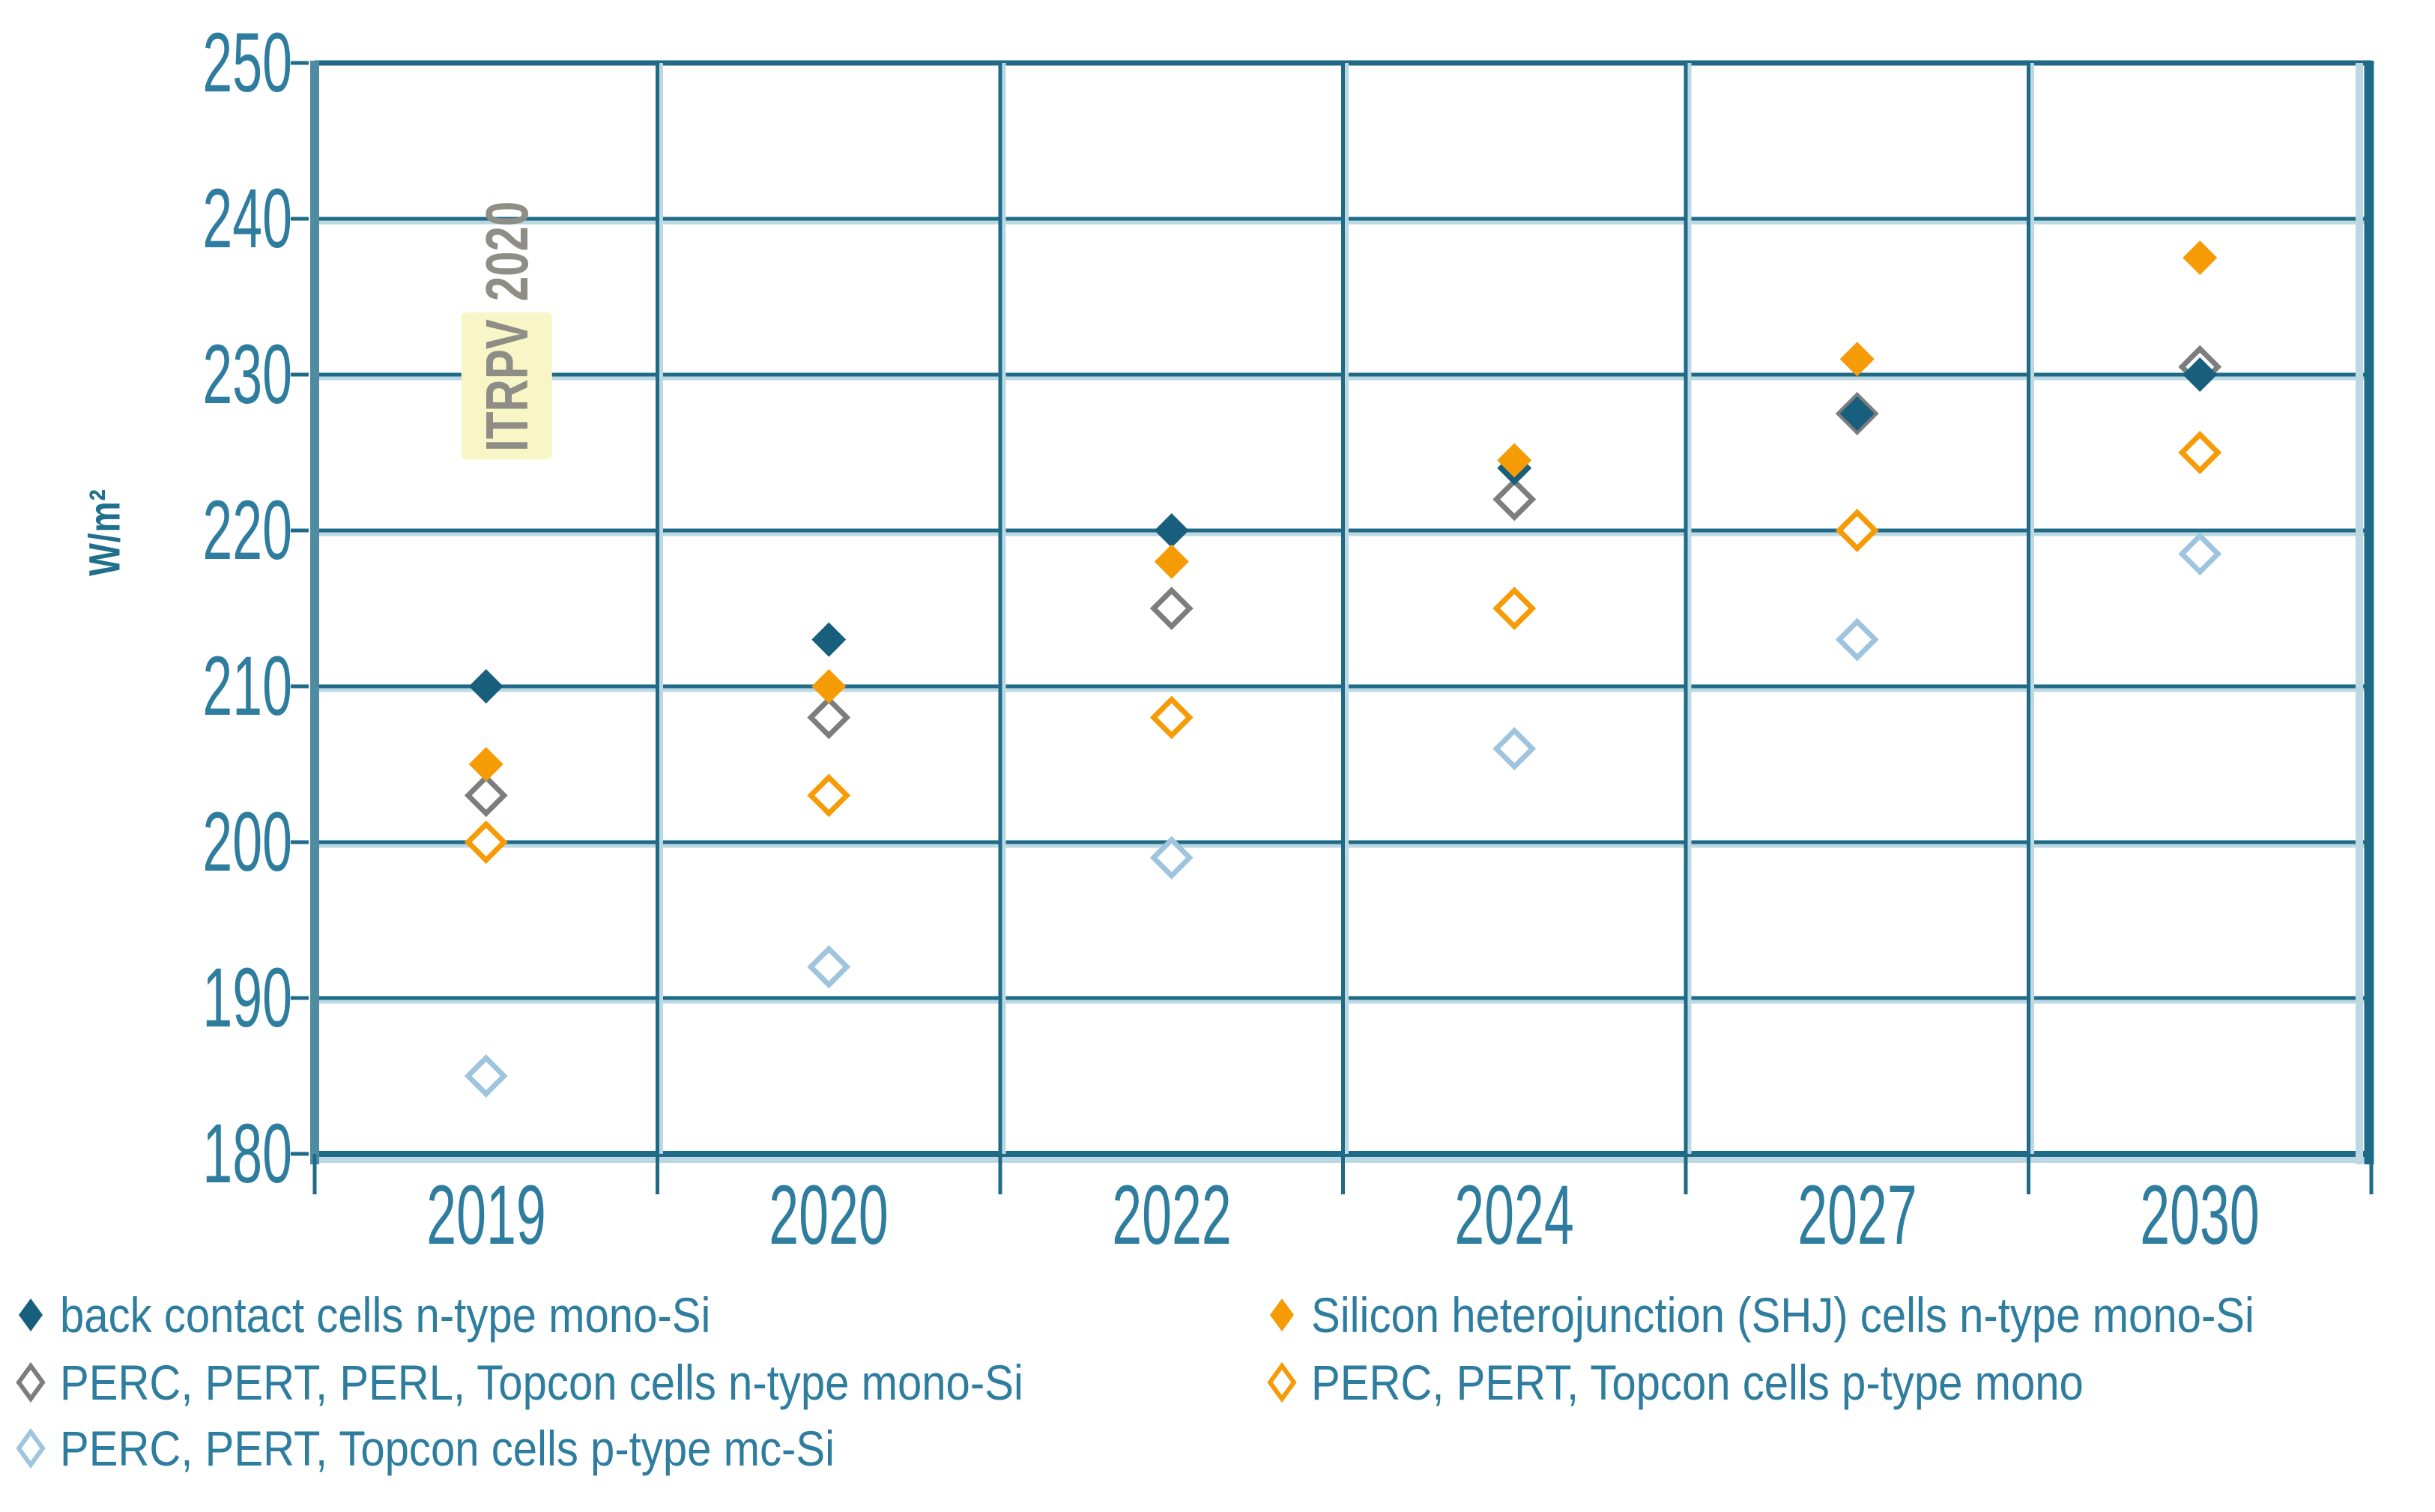  I want to click on marker-back-contact-n-type-mono-si-2030, so click(2200, 374).